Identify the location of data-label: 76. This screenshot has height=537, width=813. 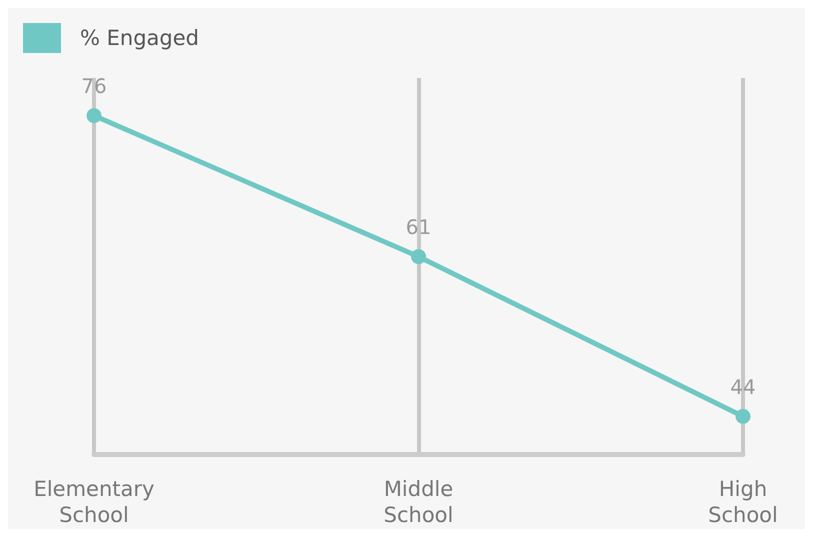
(94, 86).